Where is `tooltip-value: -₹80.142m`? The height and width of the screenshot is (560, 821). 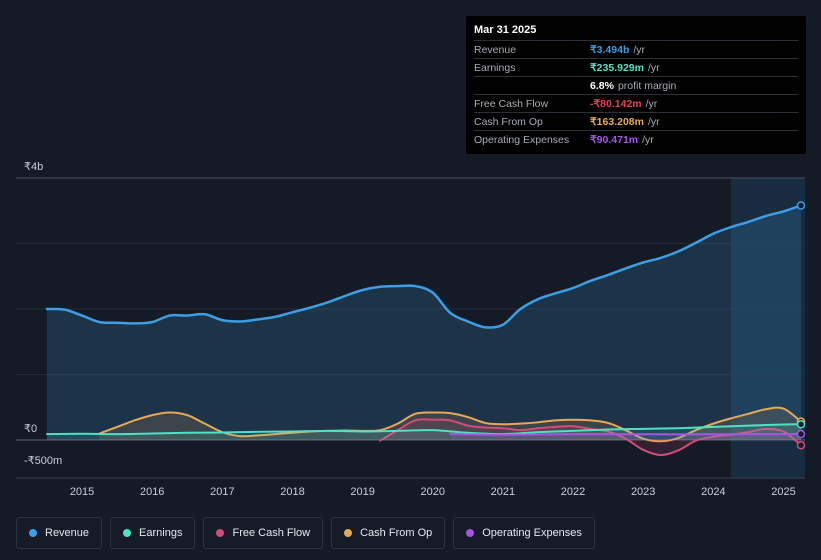
tooltip-value: -₹80.142m is located at coordinates (616, 103).